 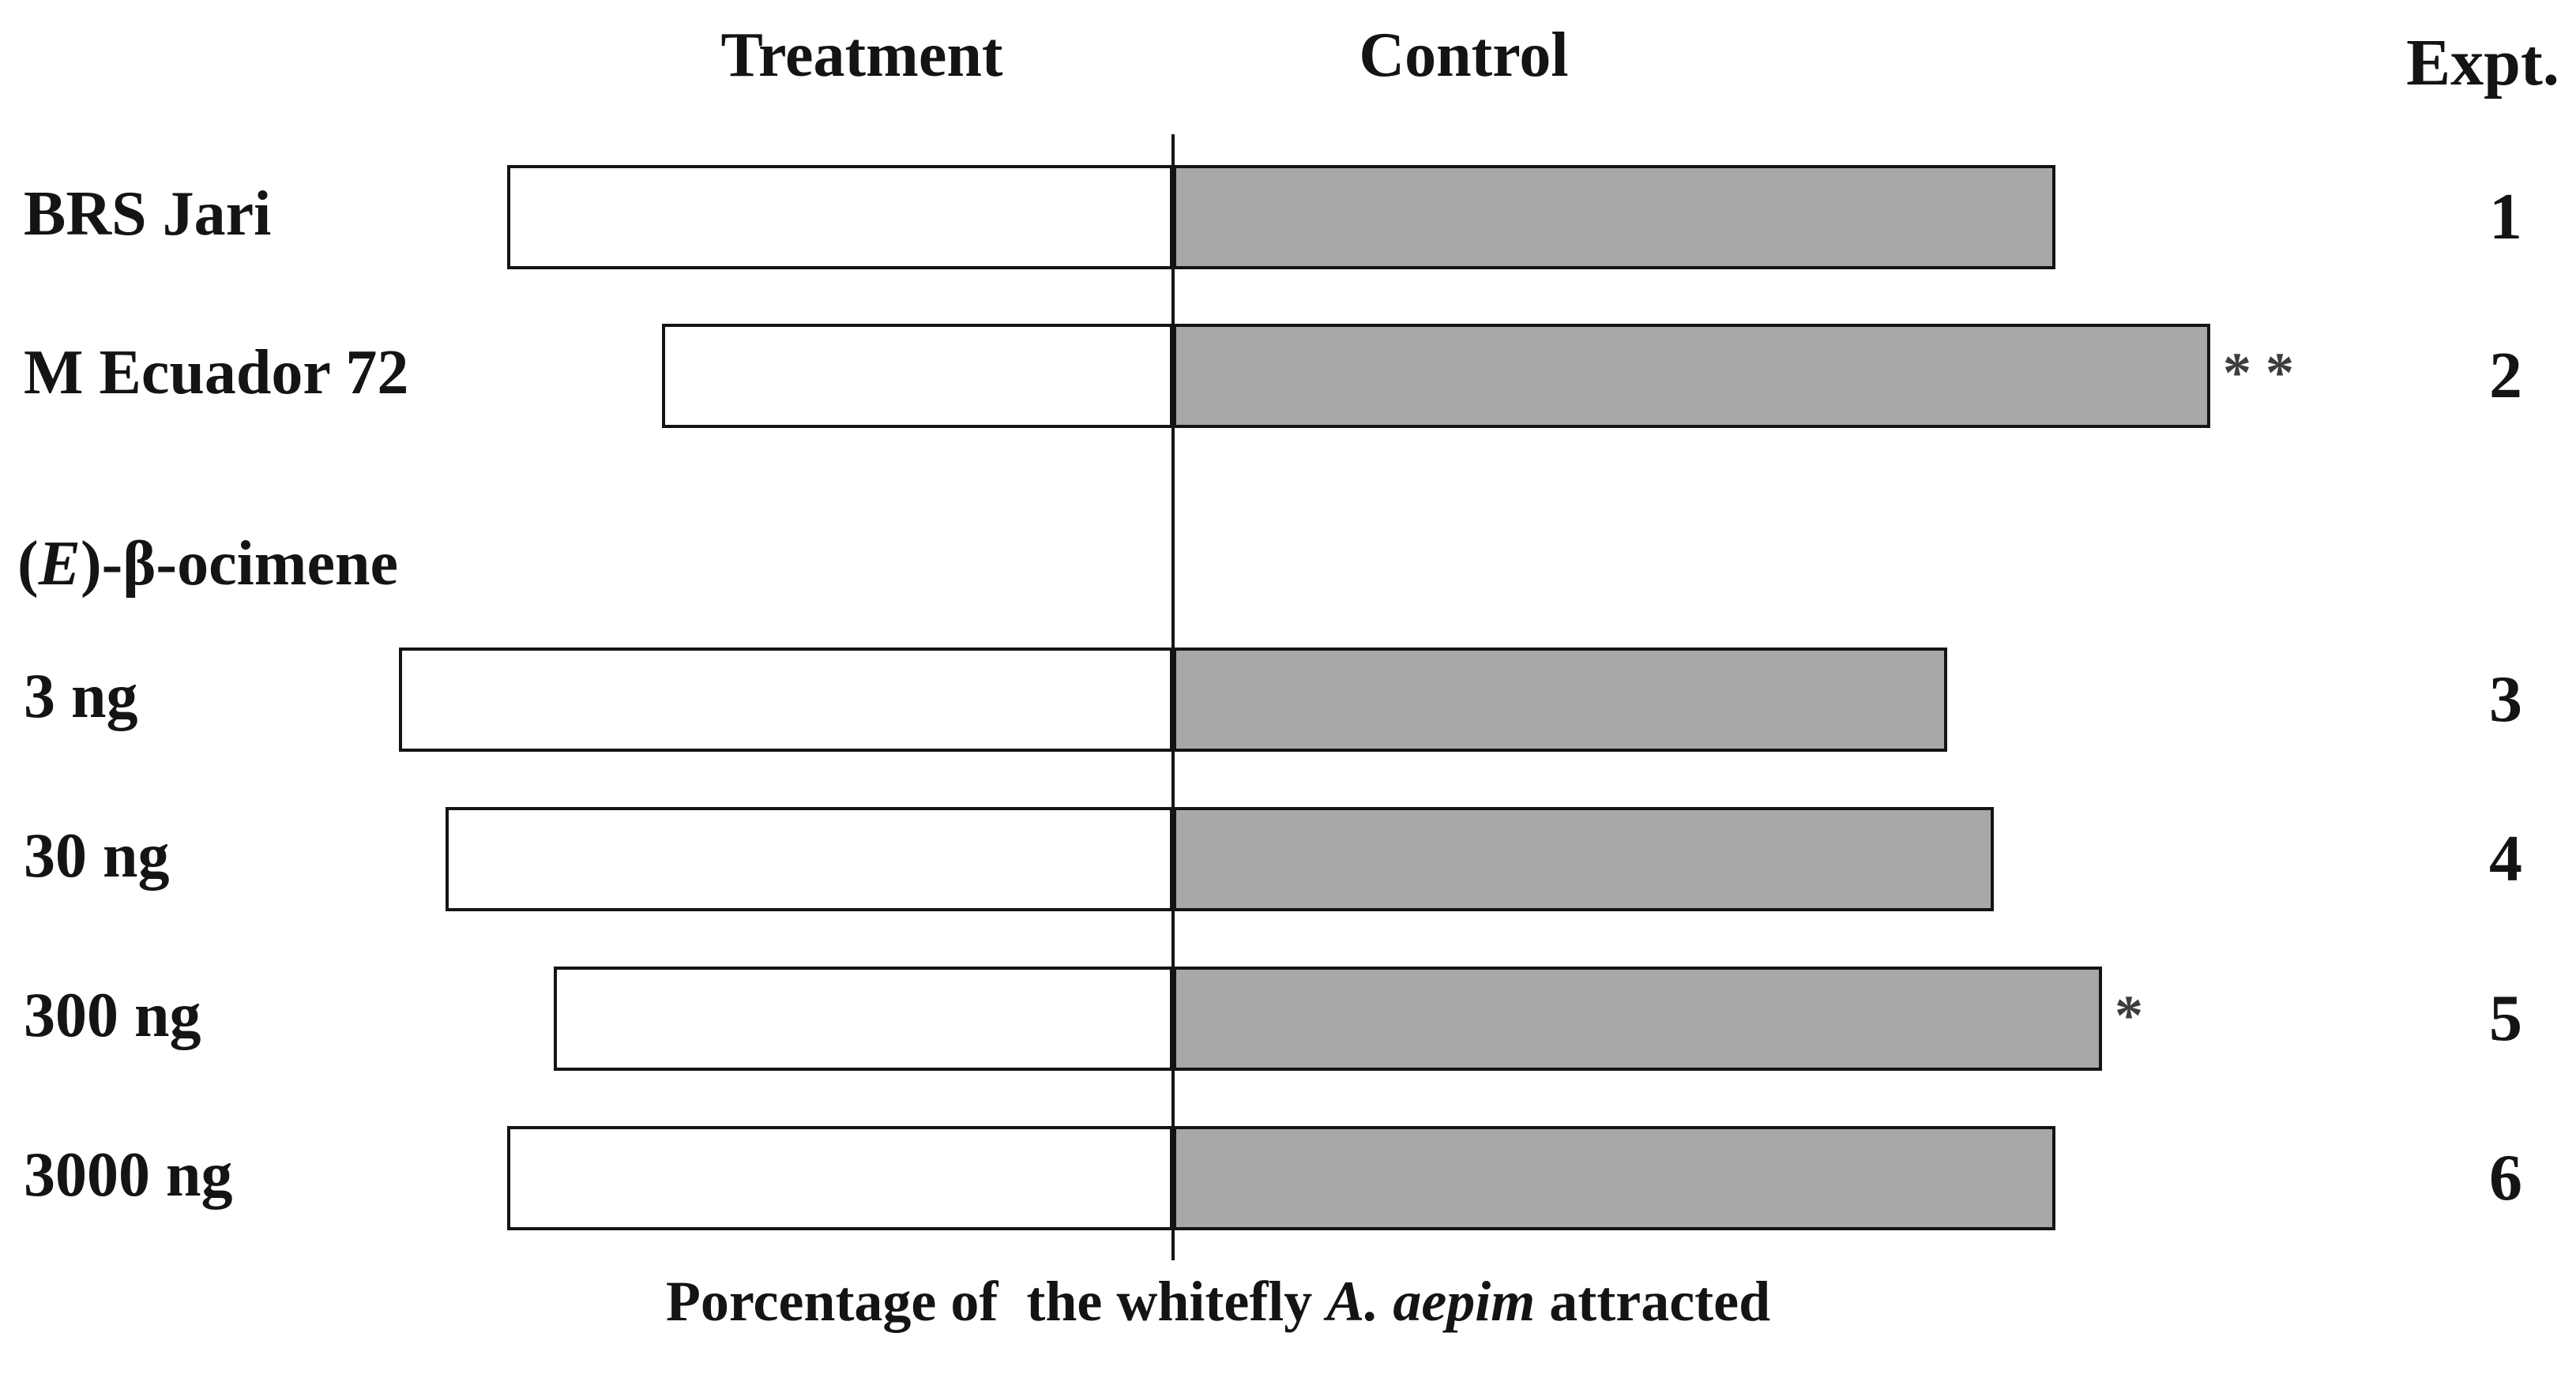 I want to click on significance-asterisks: *, so click(x=2129, y=1015).